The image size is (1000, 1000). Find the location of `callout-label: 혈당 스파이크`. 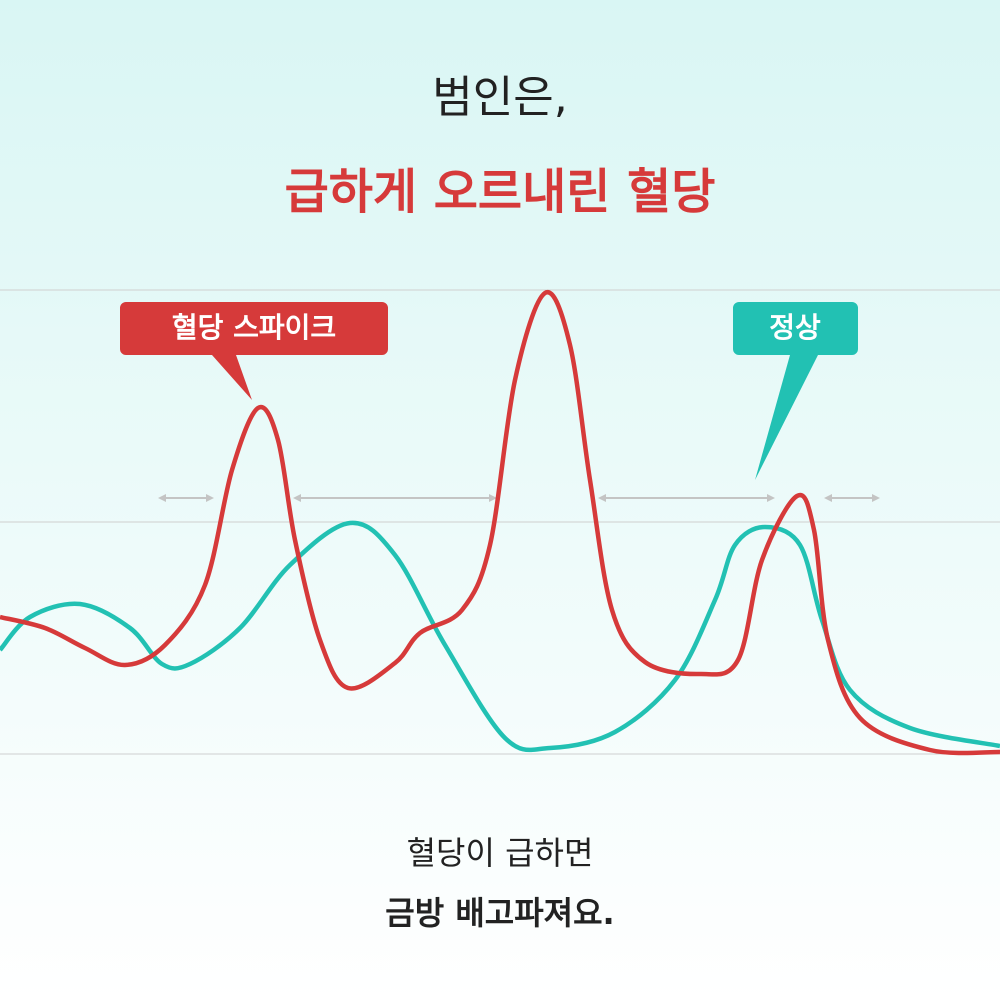

callout-label: 혈당 스파이크 is located at coordinates (254, 327).